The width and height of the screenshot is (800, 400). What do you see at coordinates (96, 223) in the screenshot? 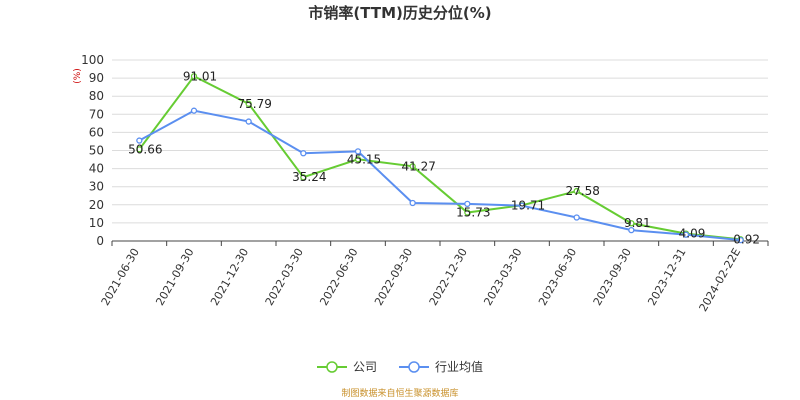
I see `y-tick-label: 10` at bounding box center [96, 223].